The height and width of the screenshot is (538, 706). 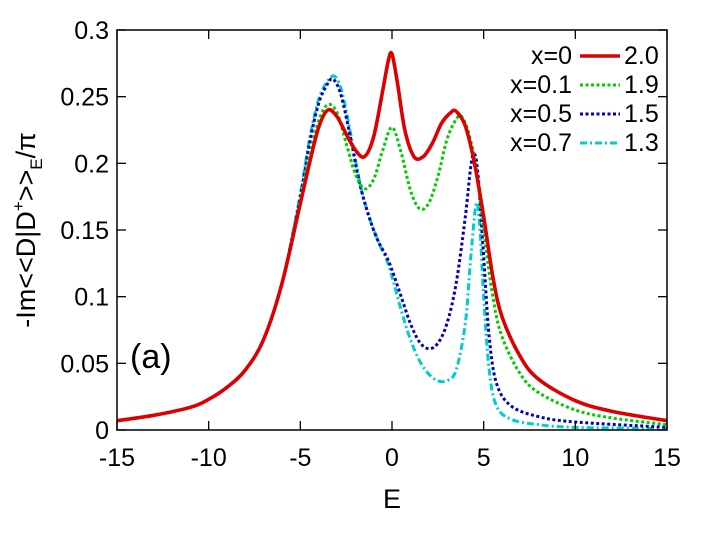 I want to click on legend-name: x=0.7, so click(x=541, y=143).